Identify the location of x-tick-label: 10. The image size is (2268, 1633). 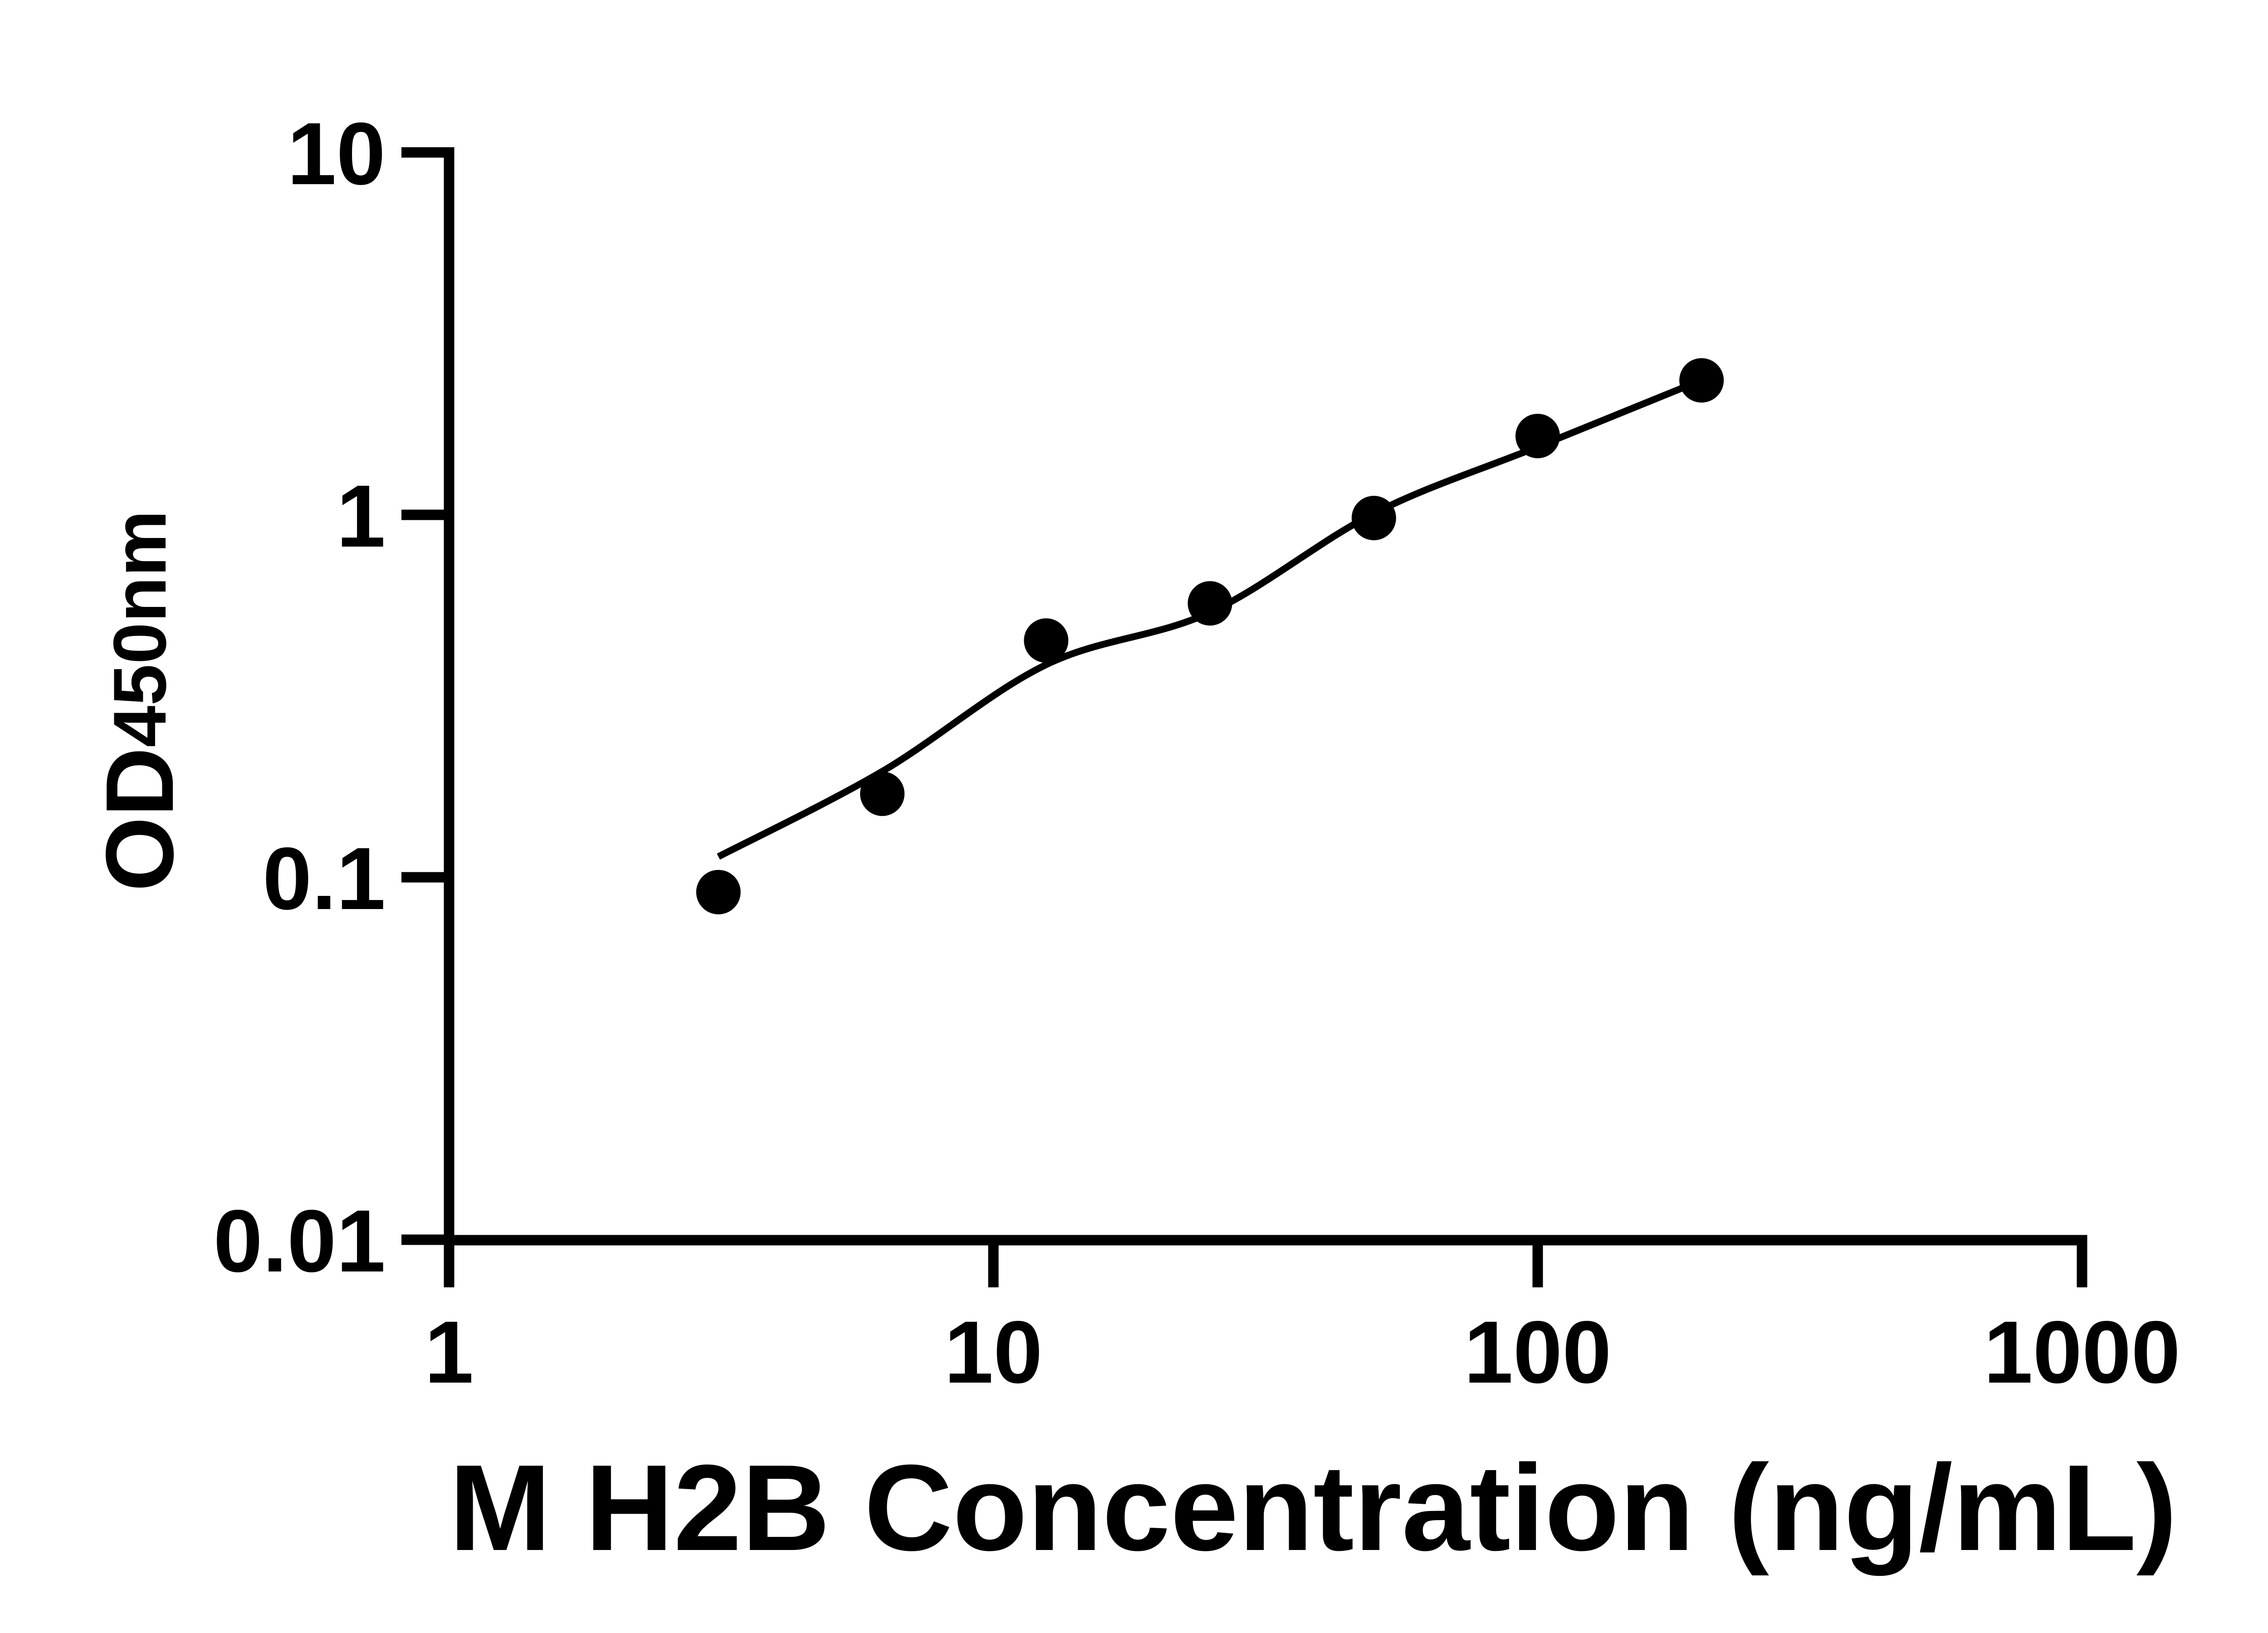
(994, 1352).